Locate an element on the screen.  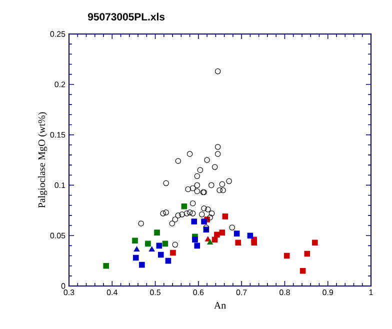
x-axis-title: An is located at coordinates (220, 305).